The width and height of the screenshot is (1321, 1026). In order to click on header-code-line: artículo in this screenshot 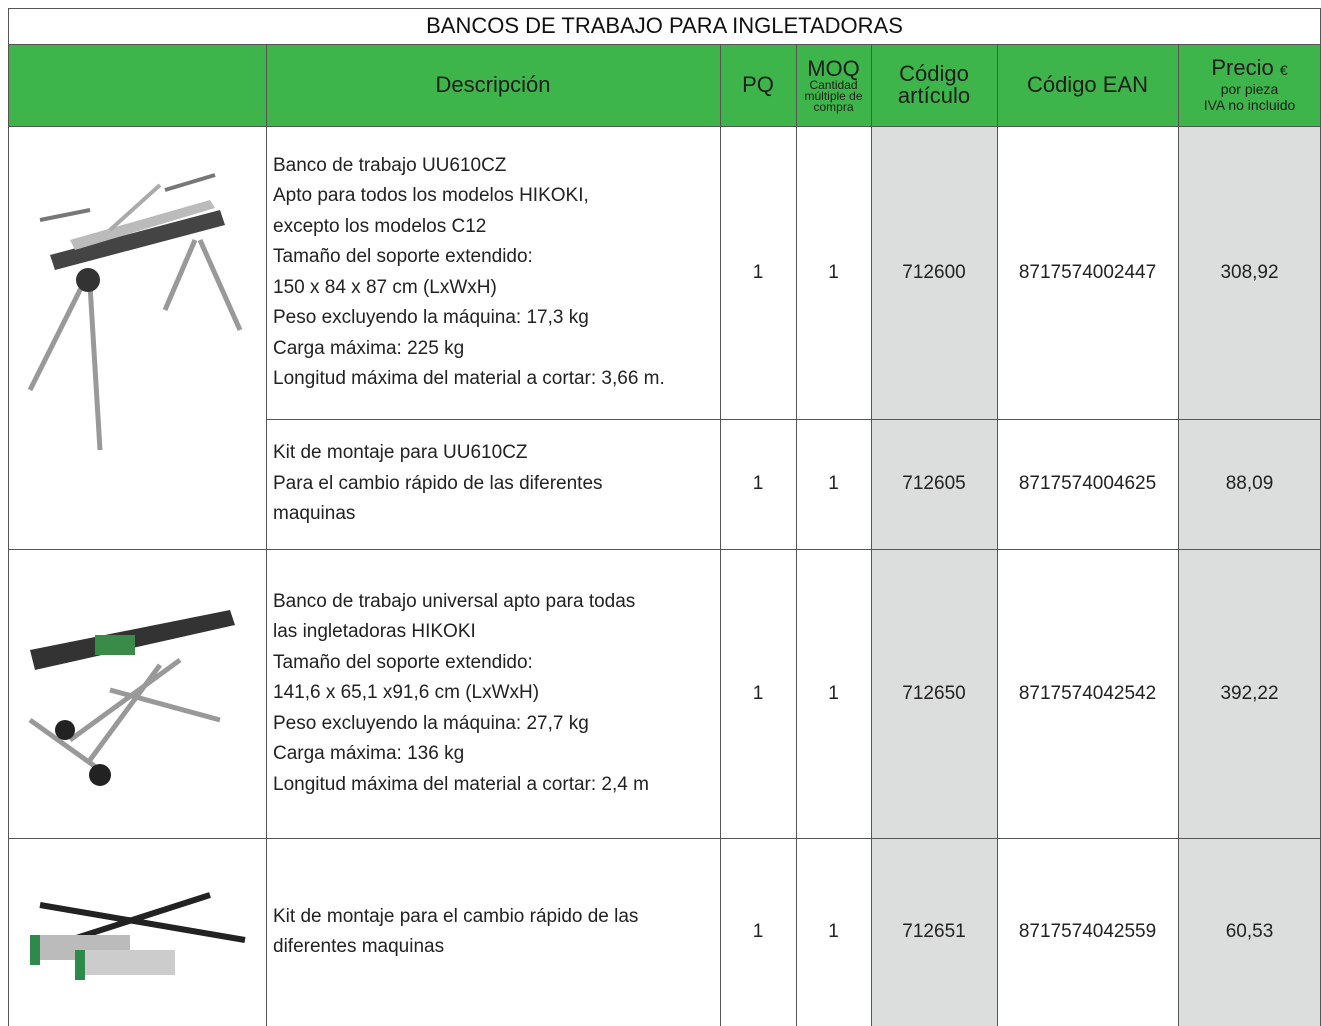, I will do `click(934, 95)`.